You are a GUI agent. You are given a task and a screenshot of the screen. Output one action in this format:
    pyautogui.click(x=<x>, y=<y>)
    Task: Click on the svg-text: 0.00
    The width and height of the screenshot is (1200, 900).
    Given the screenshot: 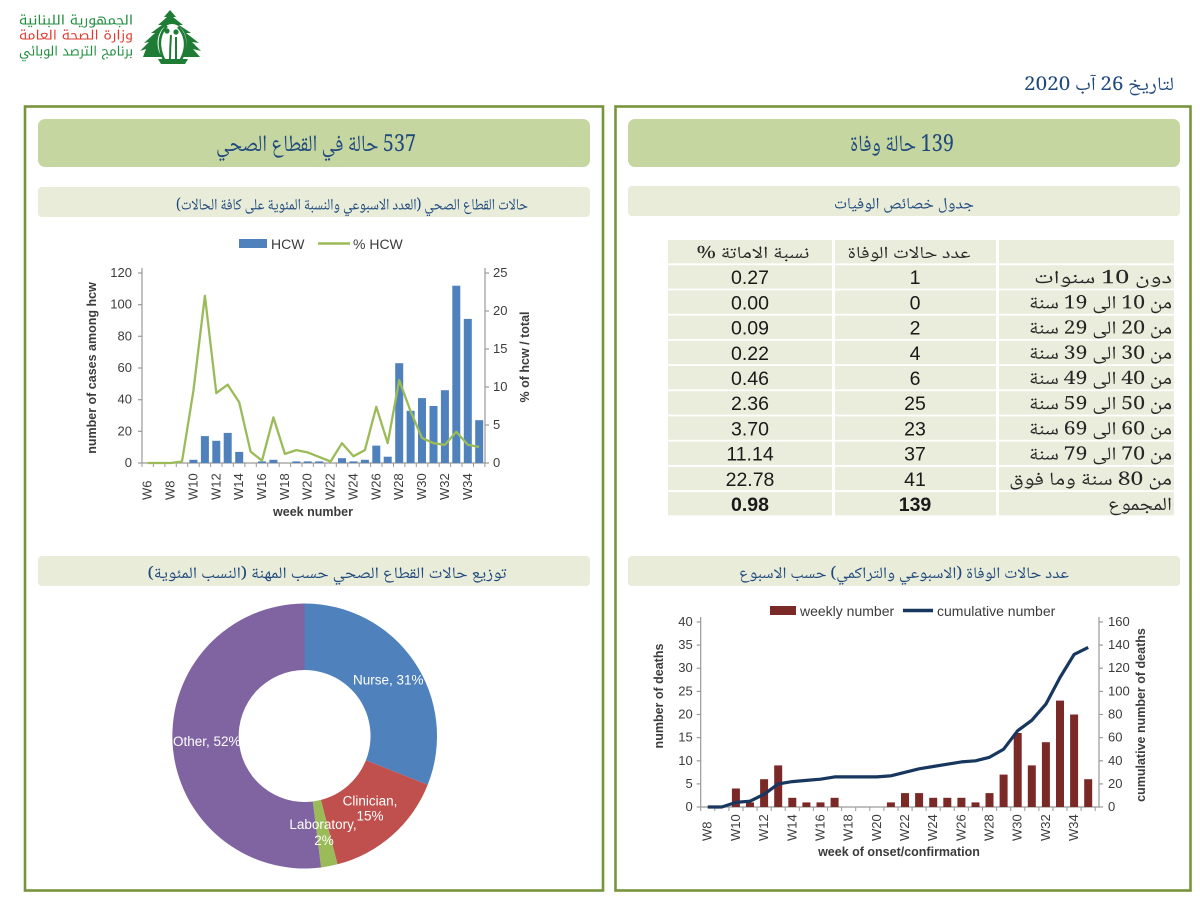 What is the action you would take?
    pyautogui.click(x=750, y=303)
    